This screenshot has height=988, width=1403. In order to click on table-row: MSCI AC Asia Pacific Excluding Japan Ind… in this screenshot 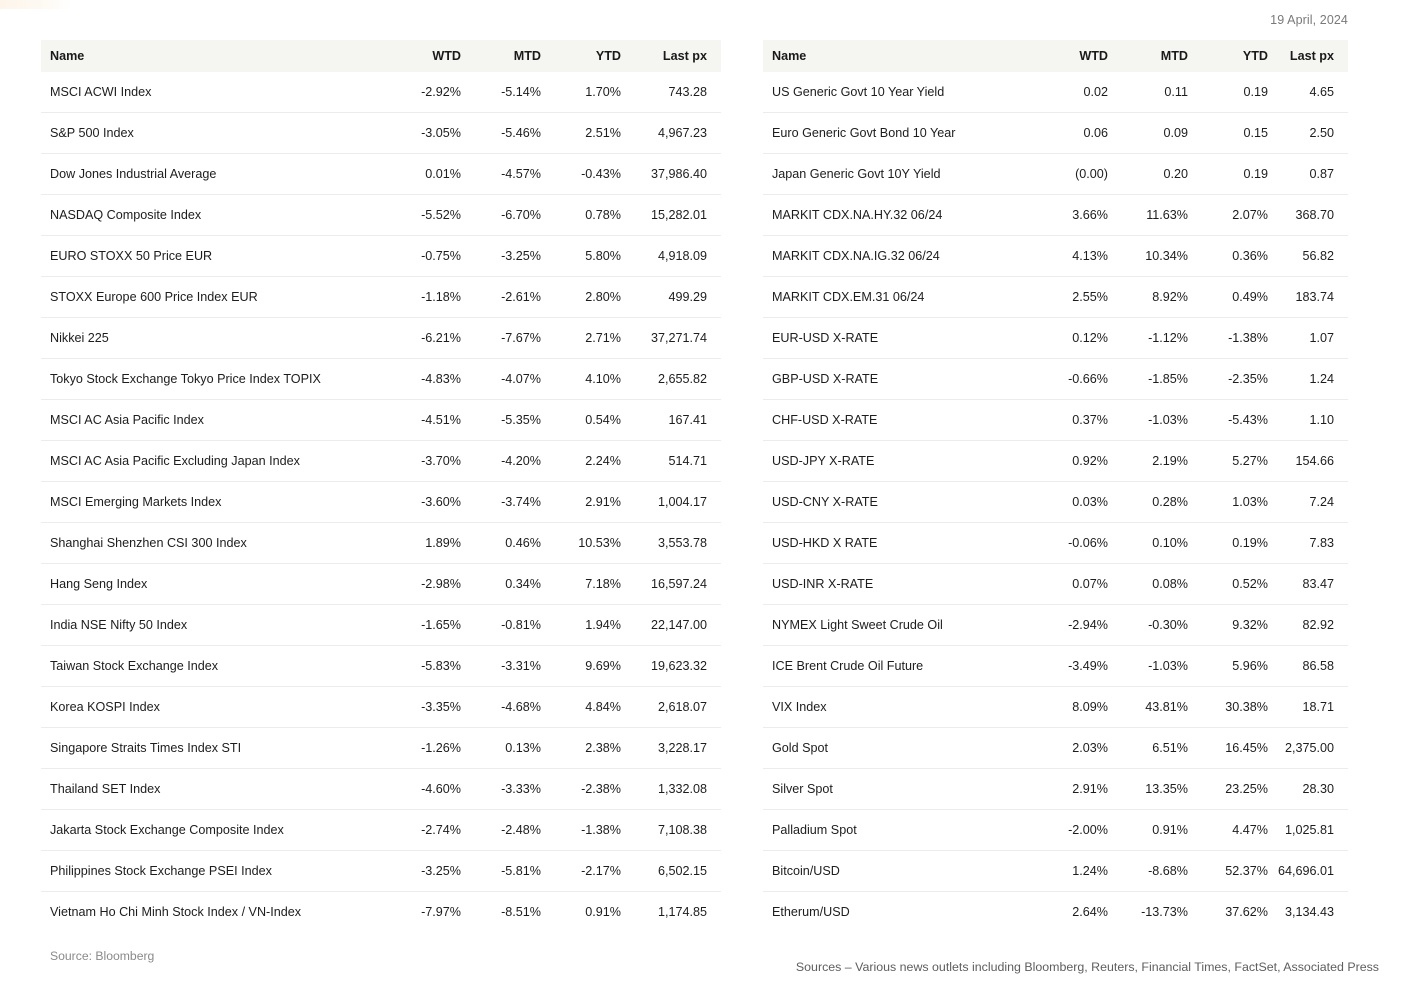, I will do `click(381, 461)`.